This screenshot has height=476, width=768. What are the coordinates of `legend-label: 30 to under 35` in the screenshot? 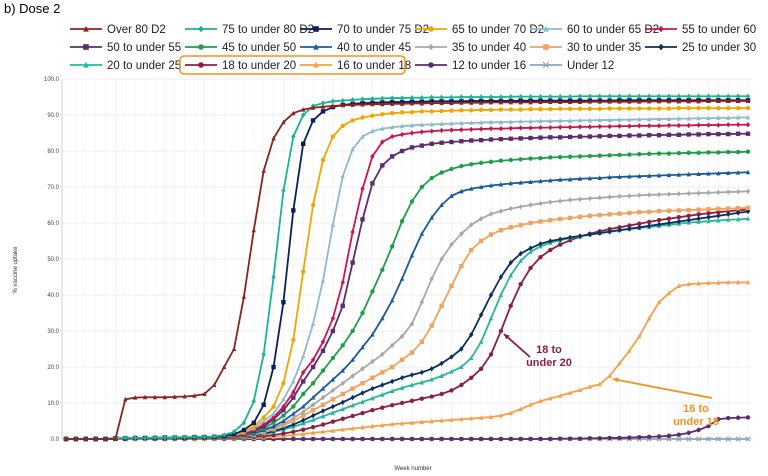 It's located at (604, 48).